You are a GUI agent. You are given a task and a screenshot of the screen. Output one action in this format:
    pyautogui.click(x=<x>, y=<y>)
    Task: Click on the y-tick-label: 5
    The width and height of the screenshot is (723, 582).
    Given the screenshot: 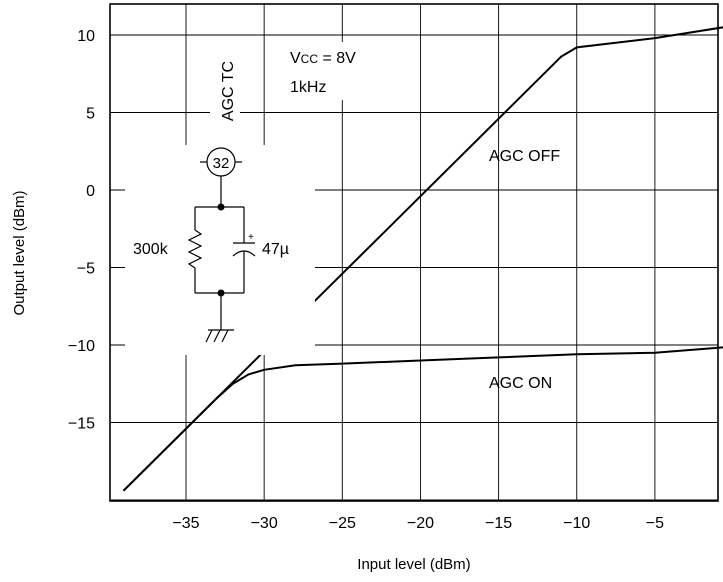 What is the action you would take?
    pyautogui.click(x=90, y=114)
    